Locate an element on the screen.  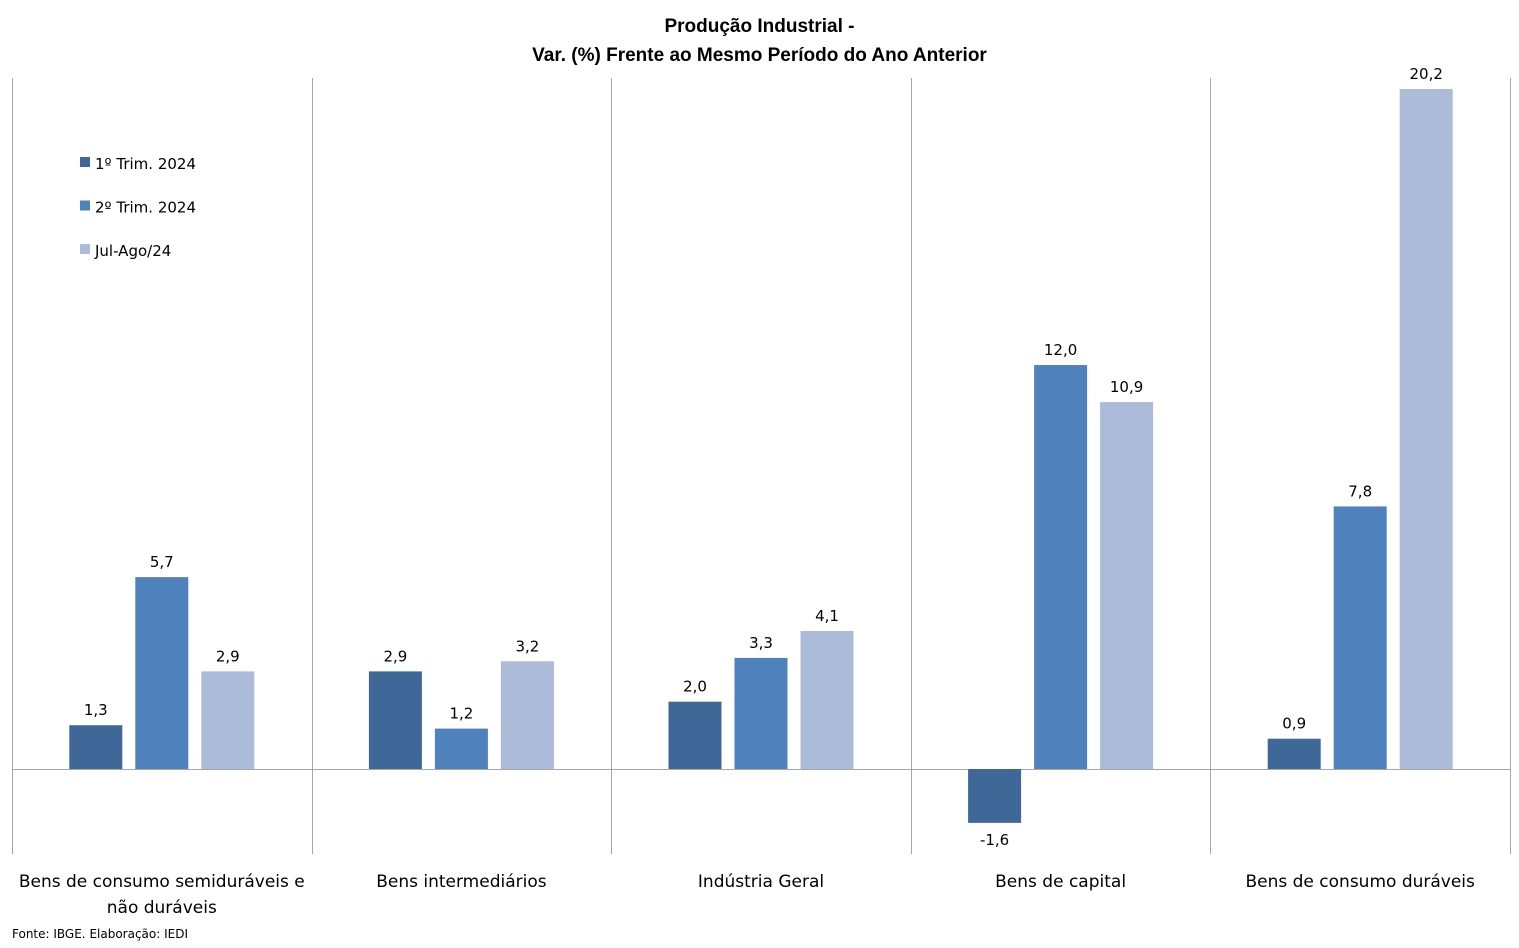
category-label: não duráveis is located at coordinates (162, 908).